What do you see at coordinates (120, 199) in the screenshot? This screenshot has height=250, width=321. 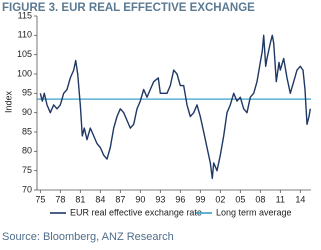 I see `x-tick-label: 87` at bounding box center [120, 199].